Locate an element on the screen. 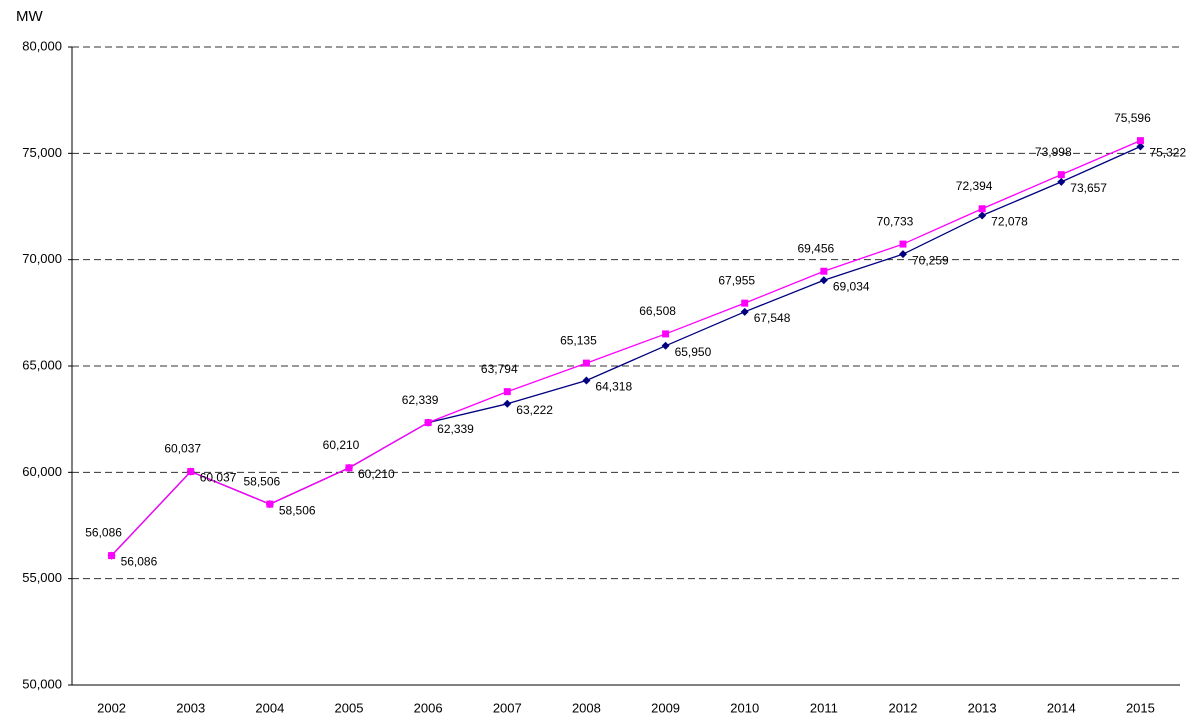 Image resolution: width=1193 pixels, height=722 pixels. data-label: 69,034 is located at coordinates (851, 286).